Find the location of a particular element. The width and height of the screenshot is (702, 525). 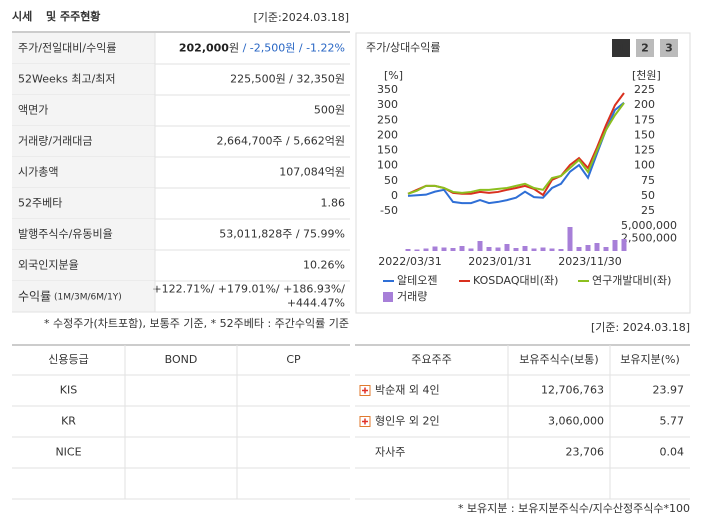

y2-tick-label: 225 is located at coordinates (644, 89).